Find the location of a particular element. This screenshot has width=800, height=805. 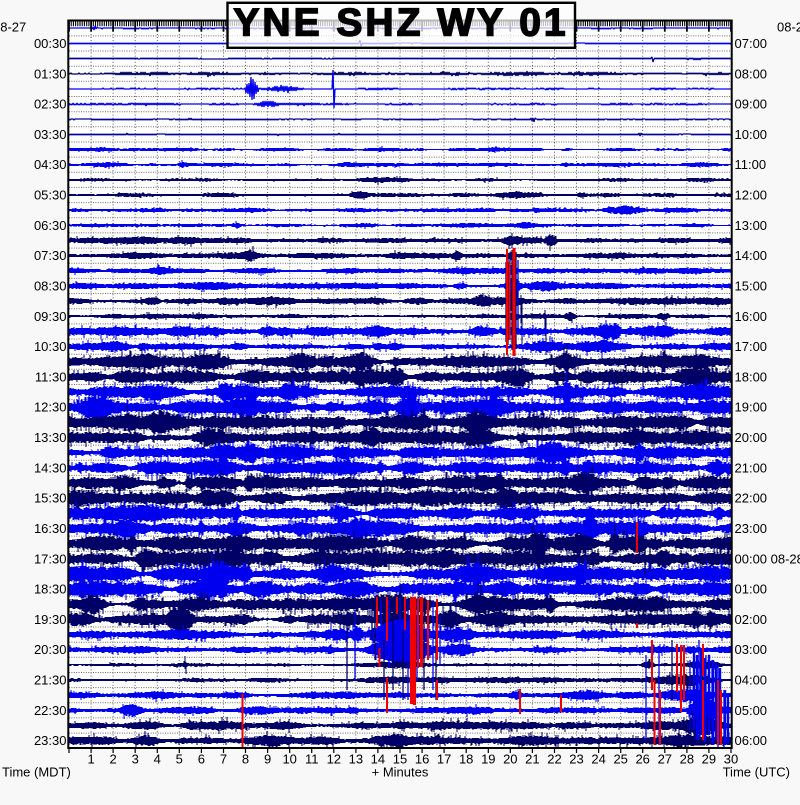

svg-text: 23 is located at coordinates (576, 759).